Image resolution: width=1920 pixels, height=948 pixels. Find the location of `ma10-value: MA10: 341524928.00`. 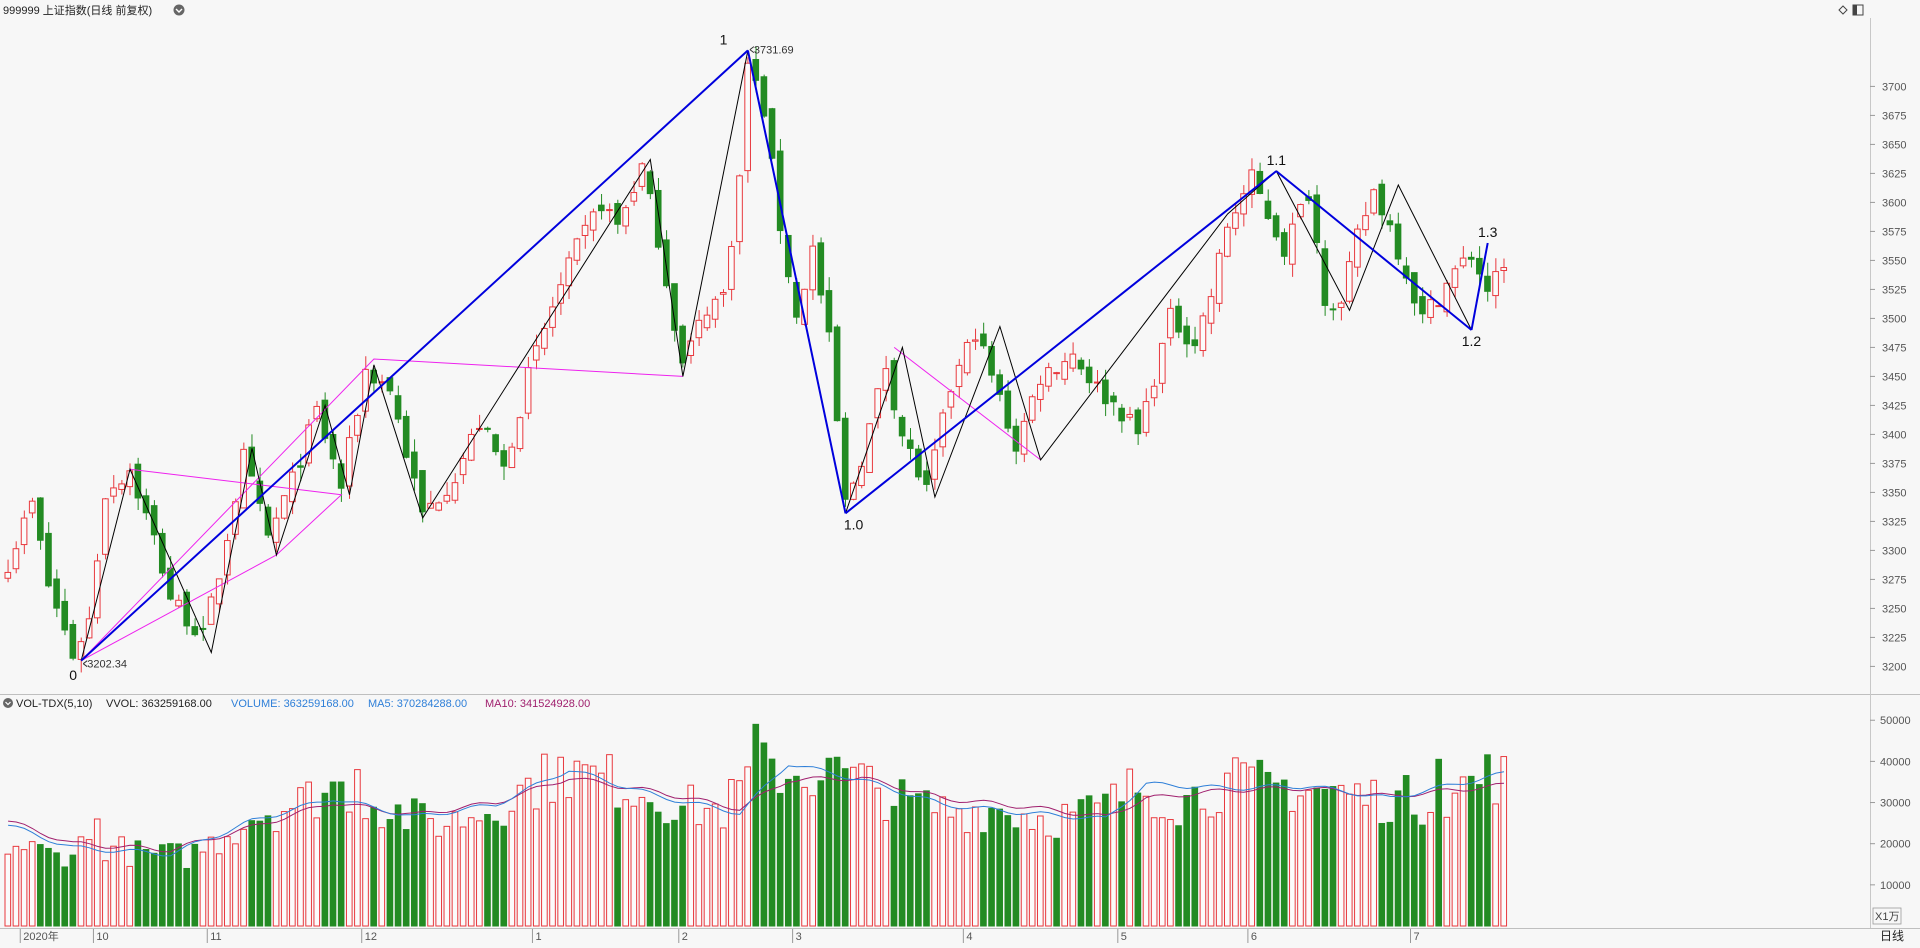

ma10-value: MA10: 341524928.00 is located at coordinates (537, 704).